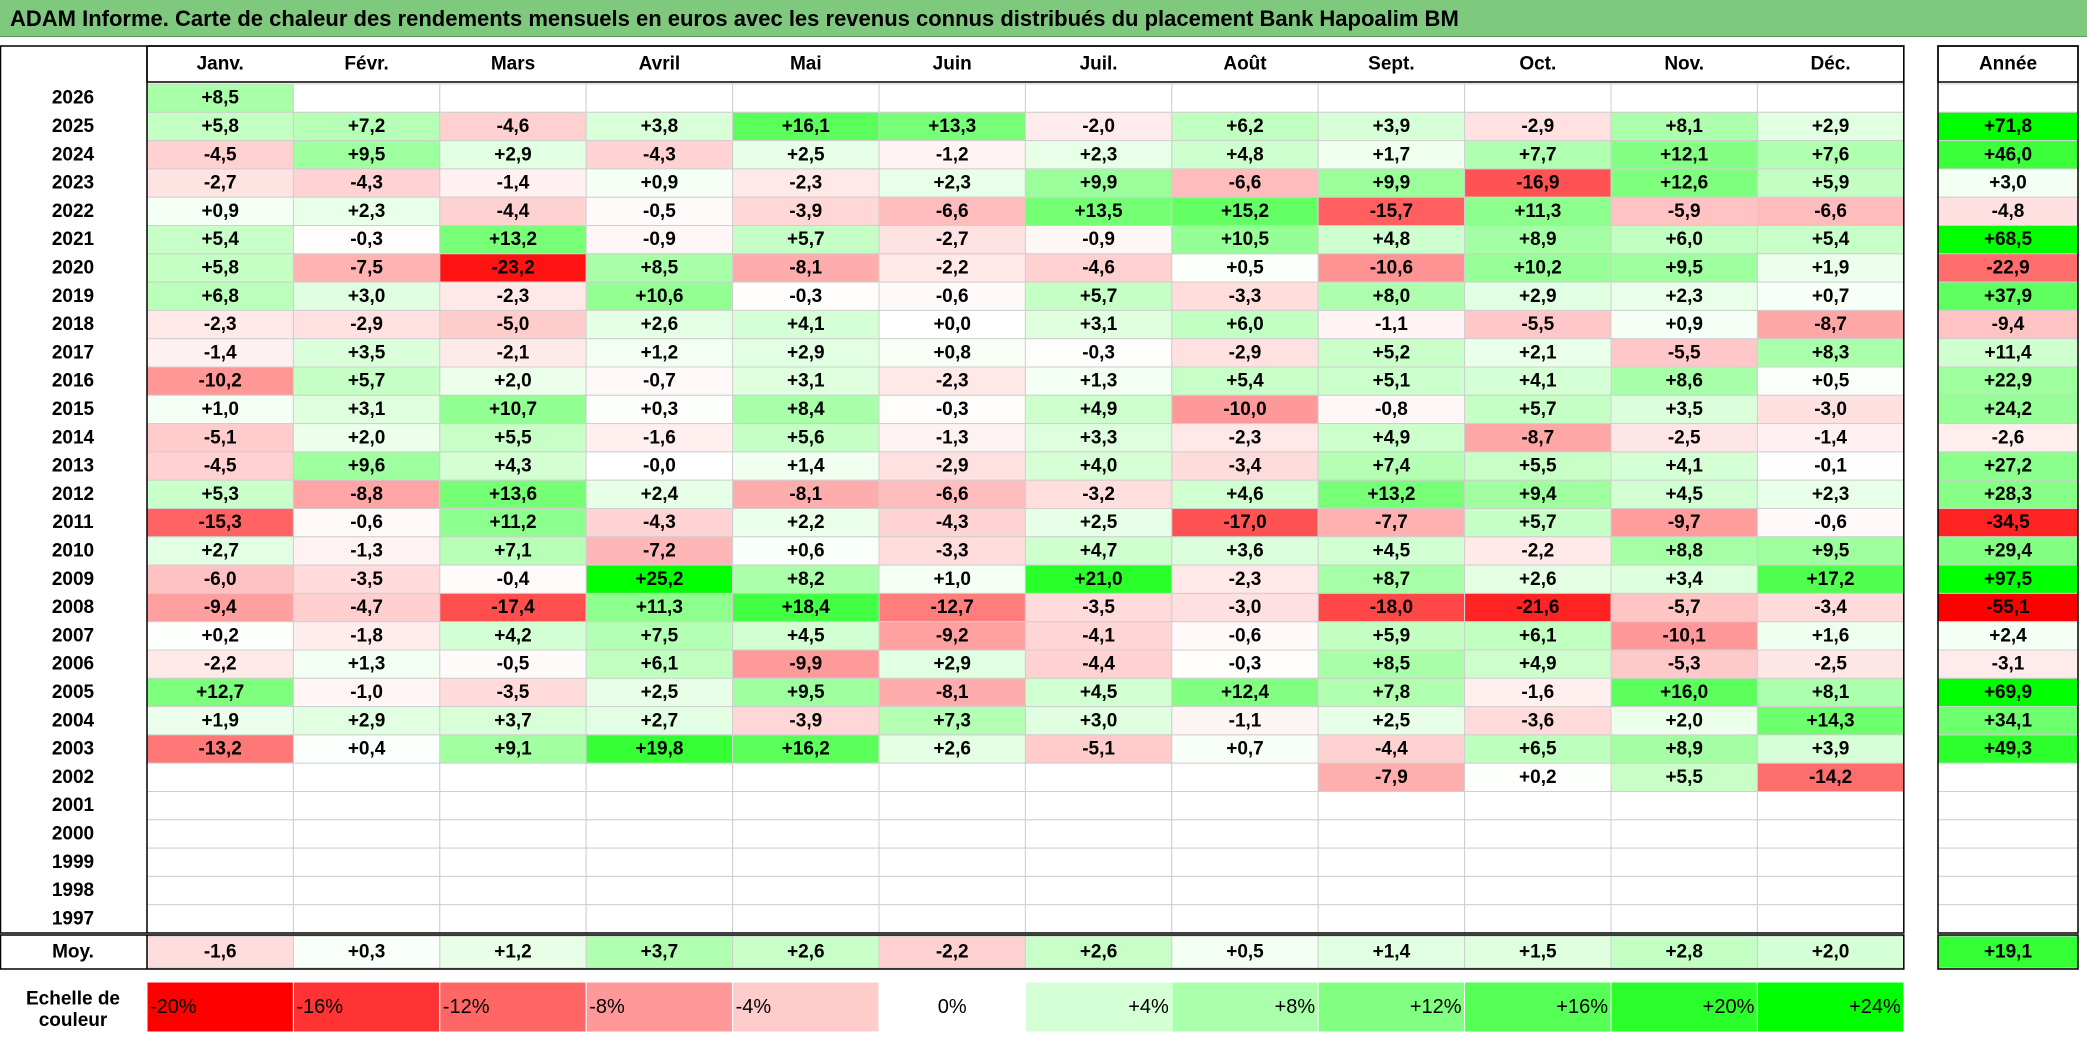  What do you see at coordinates (1245, 211) in the screenshot?
I see `cell-value: +15,2` at bounding box center [1245, 211].